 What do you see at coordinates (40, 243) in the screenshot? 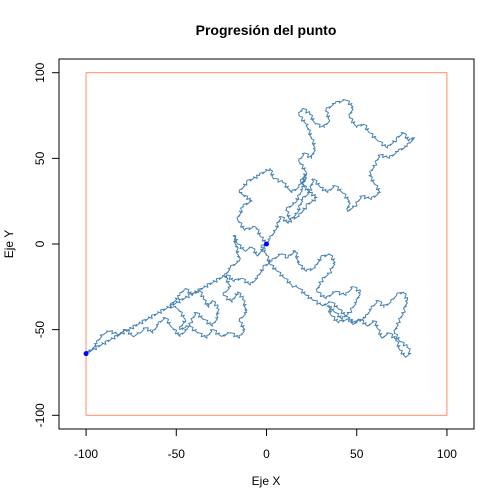
I see `y-tick-label: 0` at bounding box center [40, 243].